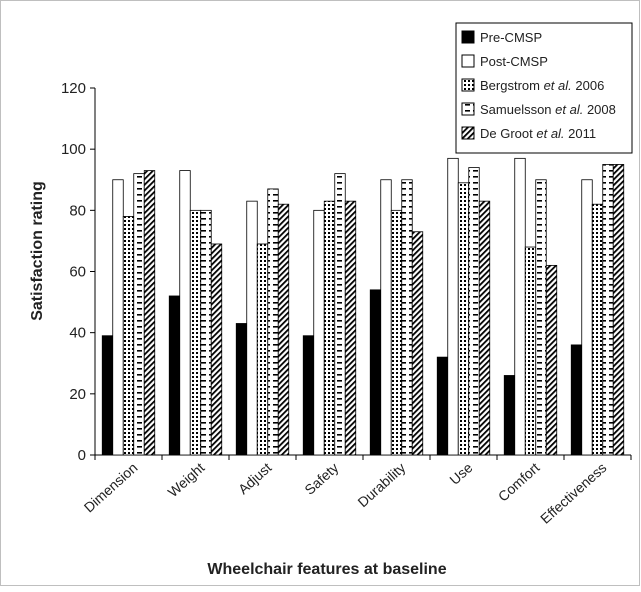 This screenshot has width=641, height=592. I want to click on y-tick-label: 80, so click(77, 210).